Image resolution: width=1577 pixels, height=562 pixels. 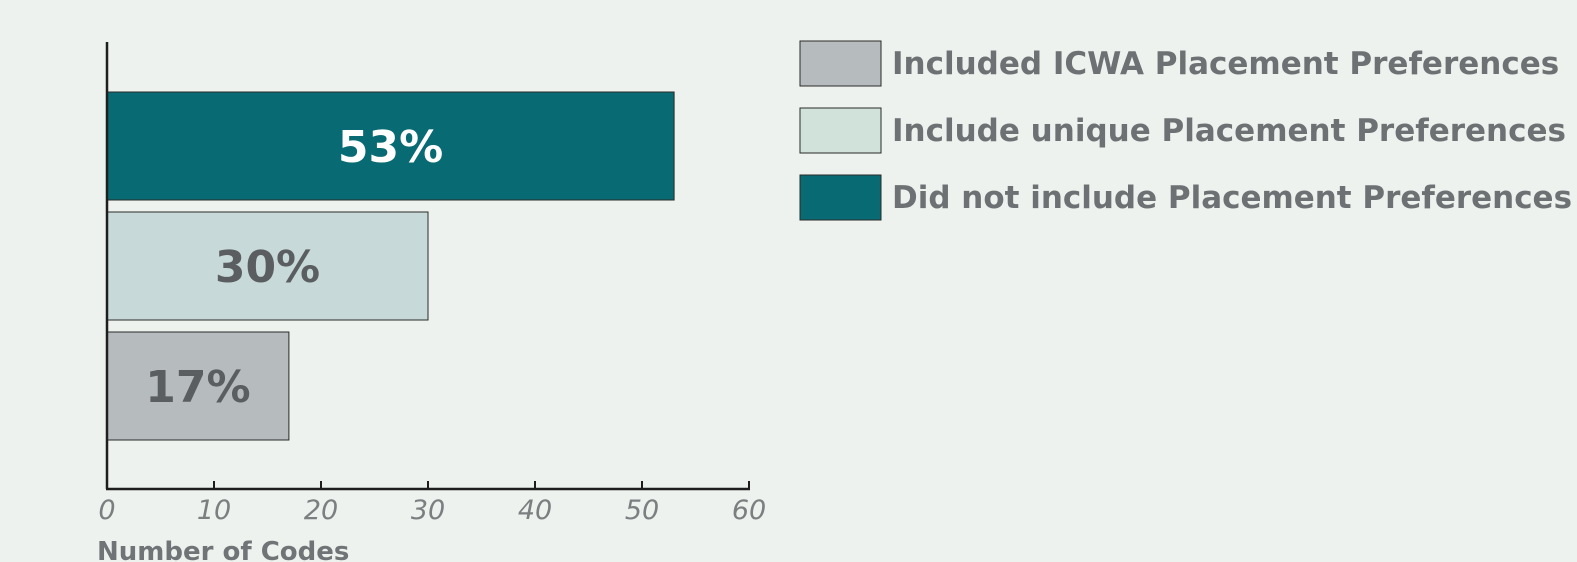 What do you see at coordinates (1225, 64) in the screenshot?
I see `legend-label-0: Included ICWA Placement Preferences` at bounding box center [1225, 64].